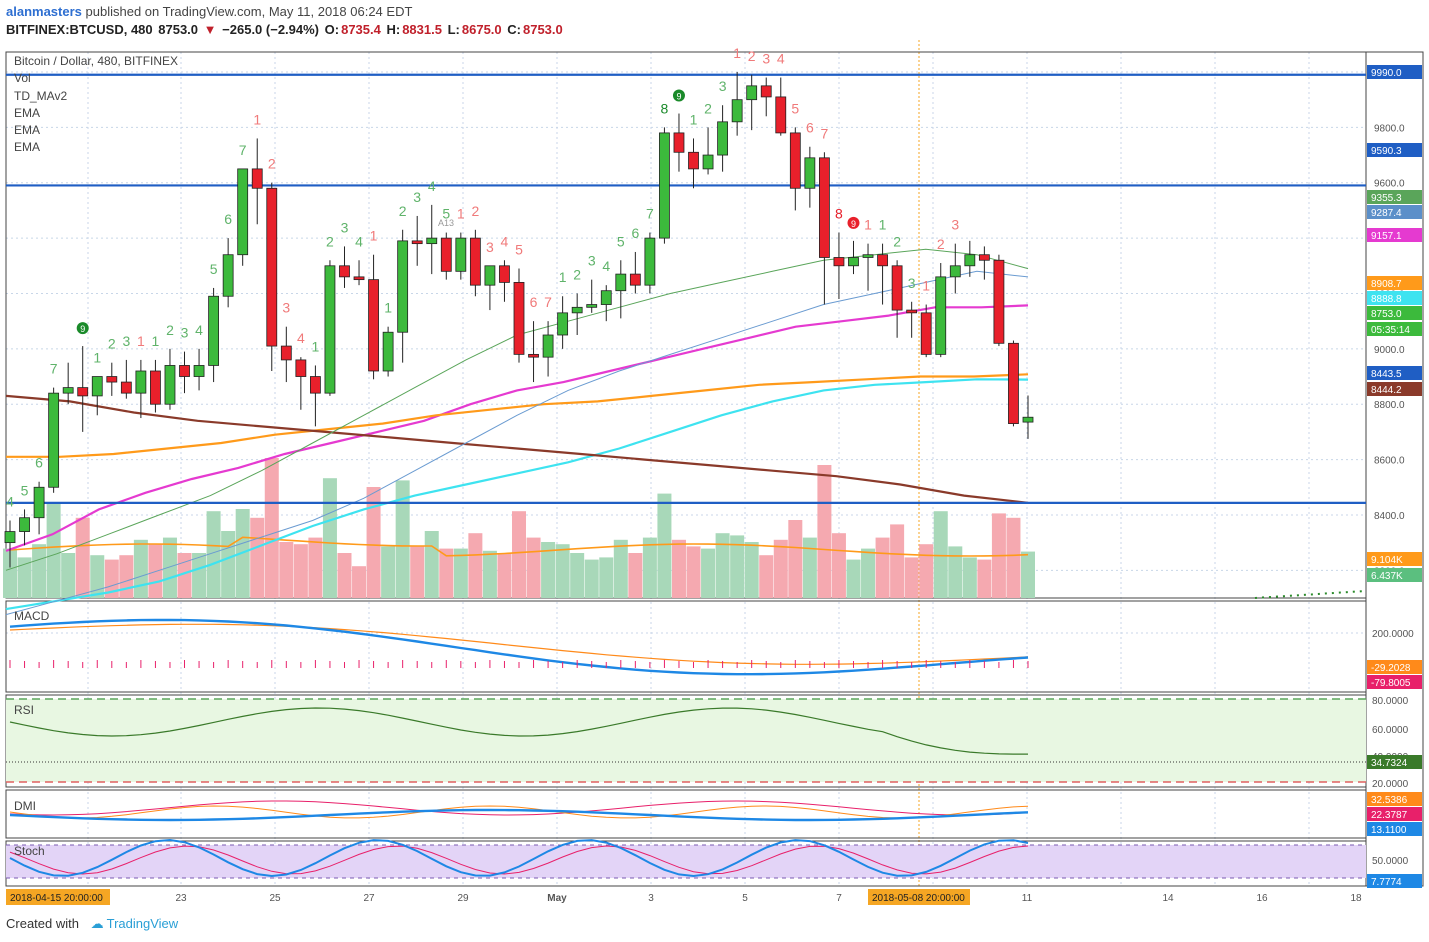 The width and height of the screenshot is (1429, 942). What do you see at coordinates (463, 898) in the screenshot?
I see `time-tick: 29` at bounding box center [463, 898].